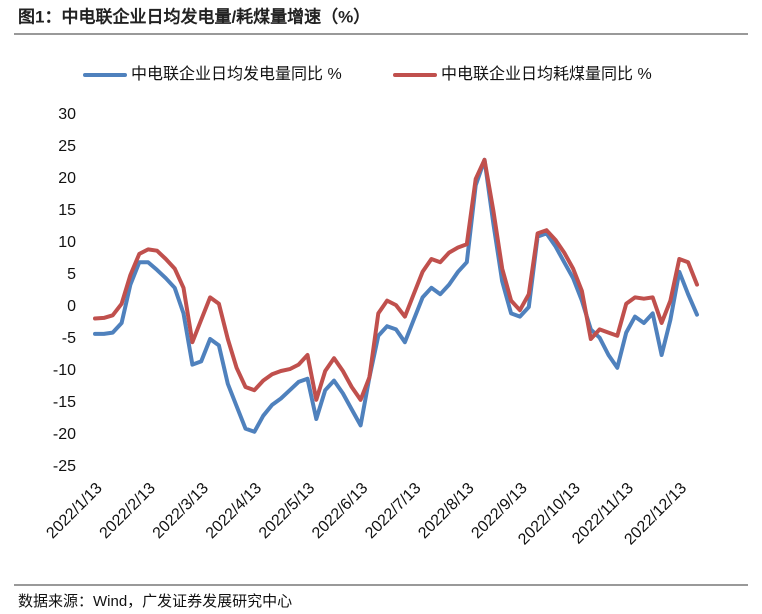 This screenshot has height=614, width=762. Describe the element at coordinates (446, 511) in the screenshot. I see `x-tick-label: 2022/8/13` at that location.